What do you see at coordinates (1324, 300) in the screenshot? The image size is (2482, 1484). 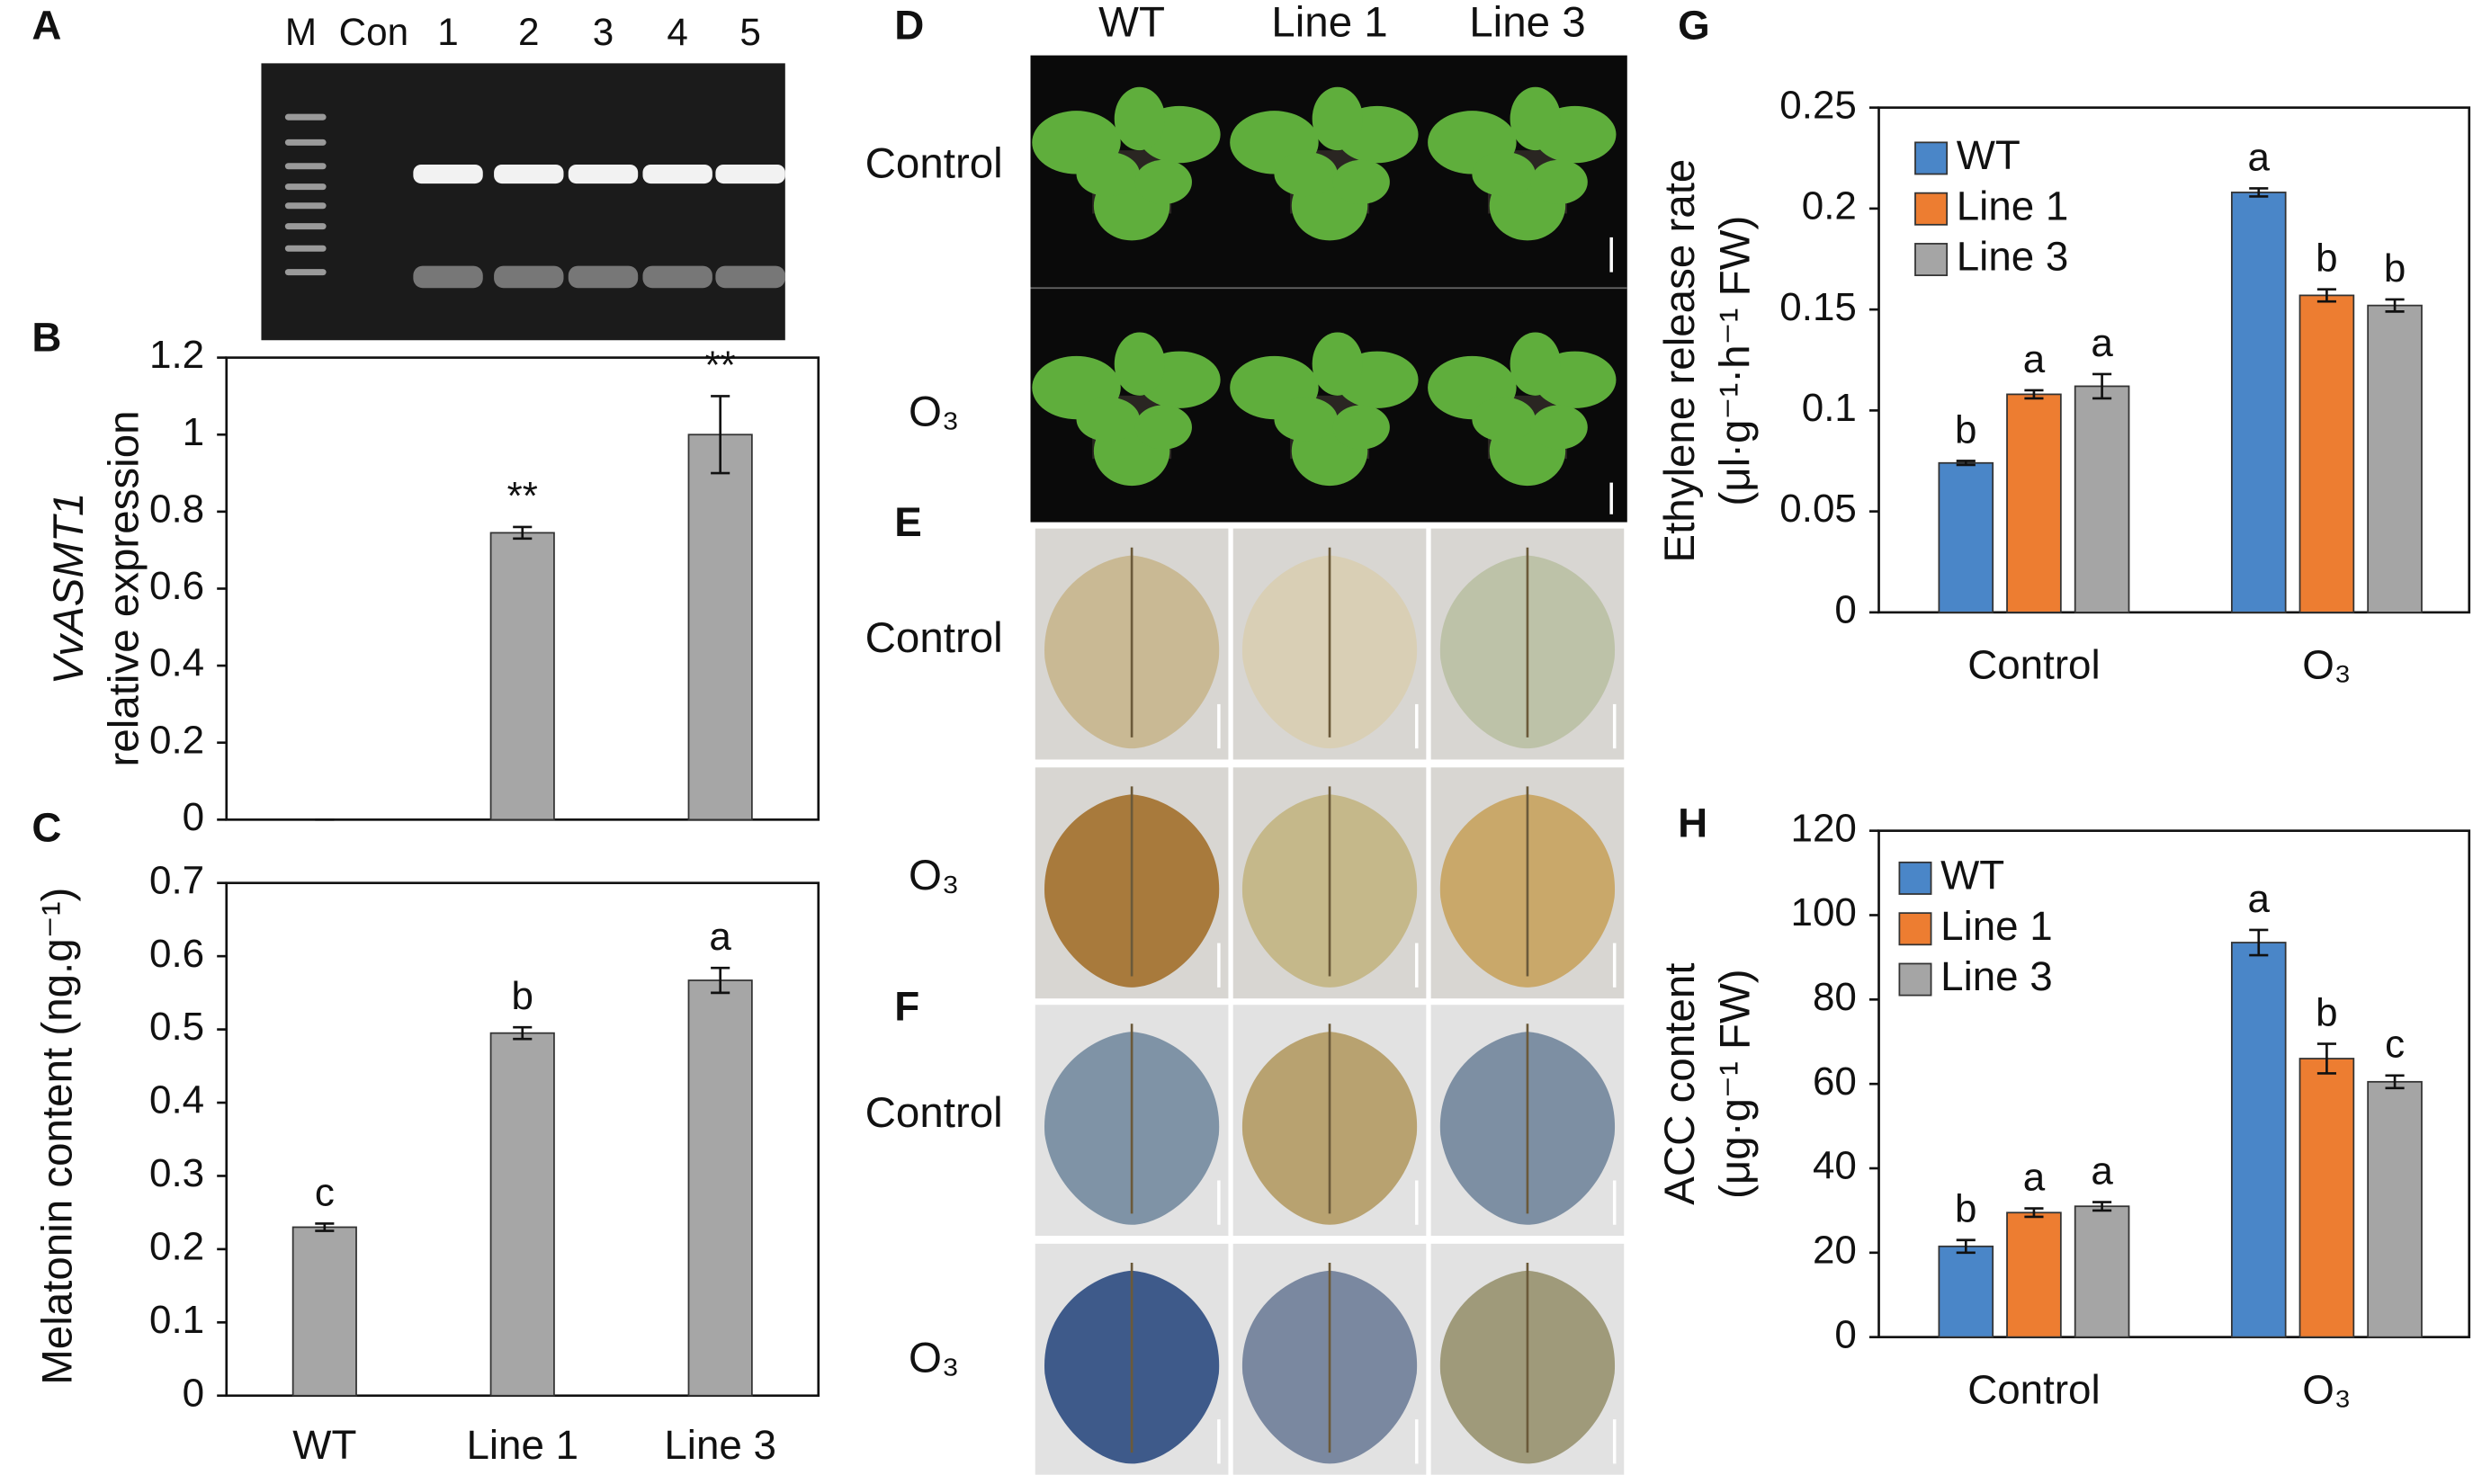 I see `plants` at bounding box center [1324, 300].